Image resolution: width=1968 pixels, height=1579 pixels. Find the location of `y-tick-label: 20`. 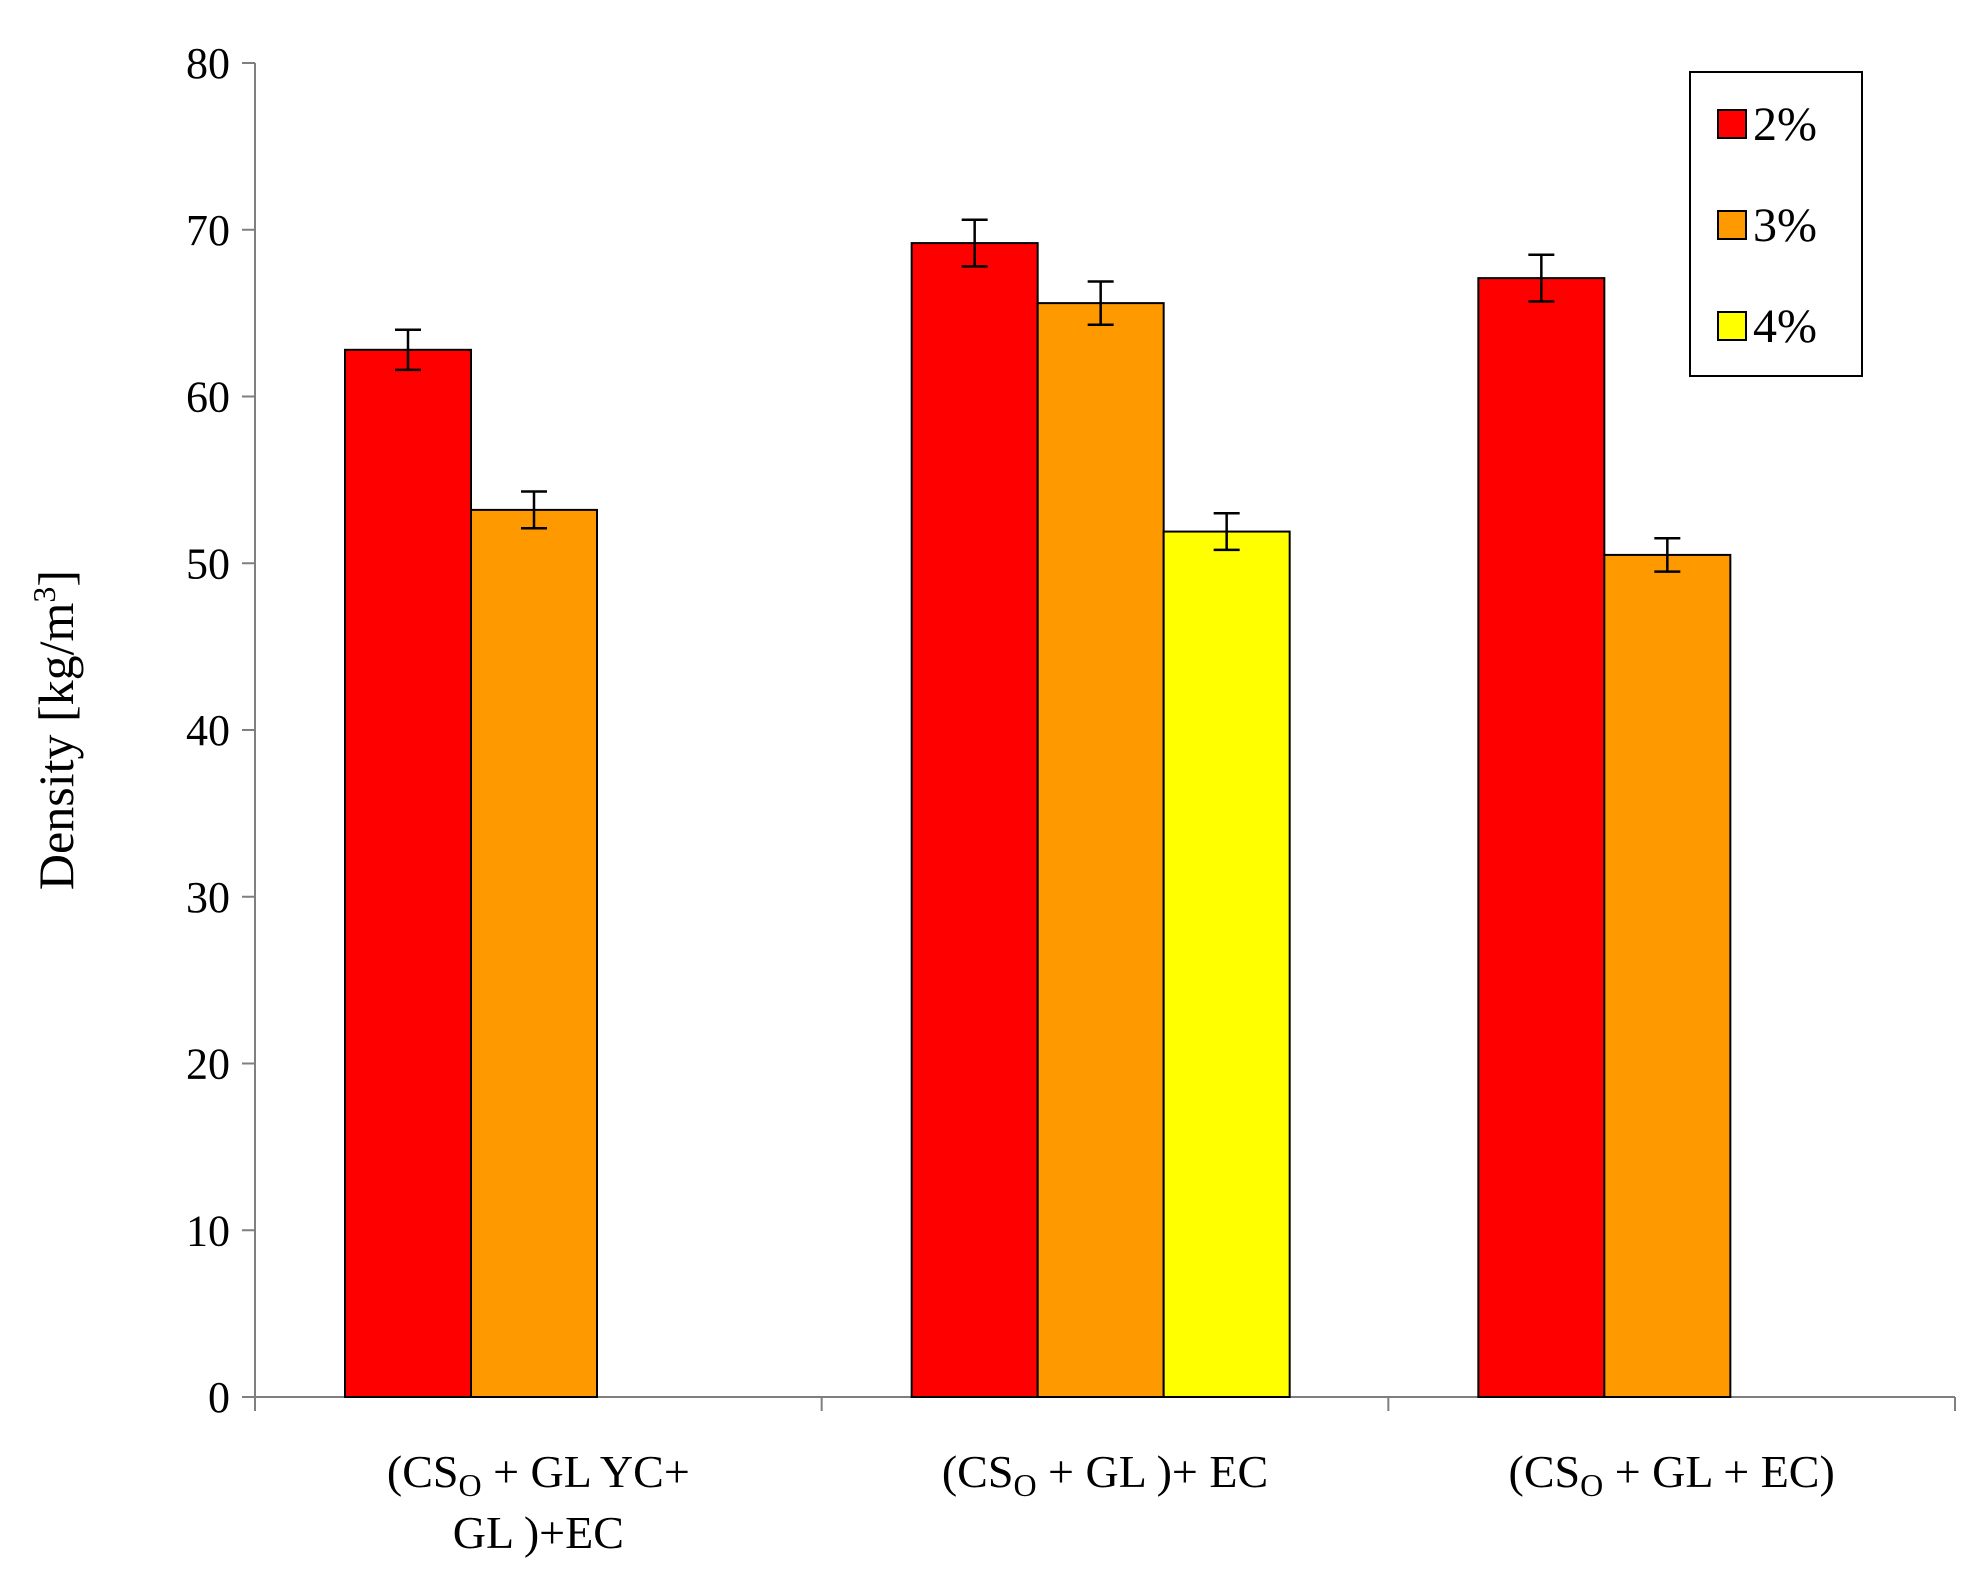

y-tick-label: 20 is located at coordinates (208, 1064).